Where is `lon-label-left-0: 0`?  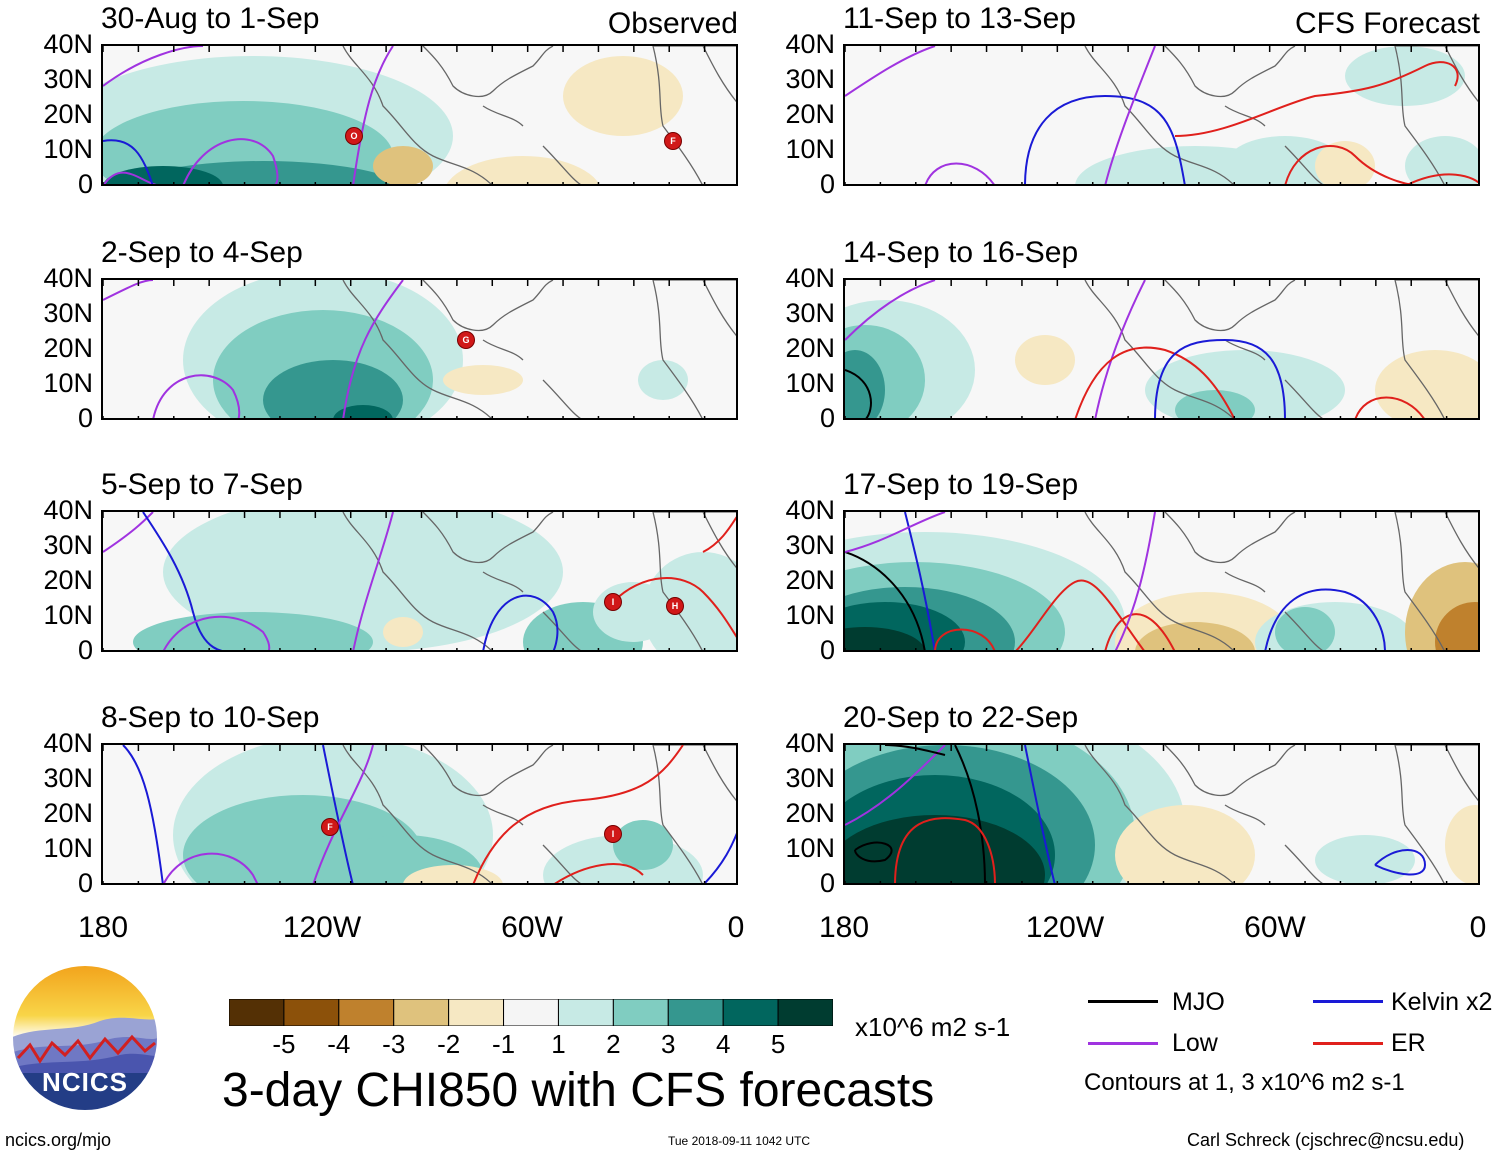 lon-label-left-0: 0 is located at coordinates (736, 927).